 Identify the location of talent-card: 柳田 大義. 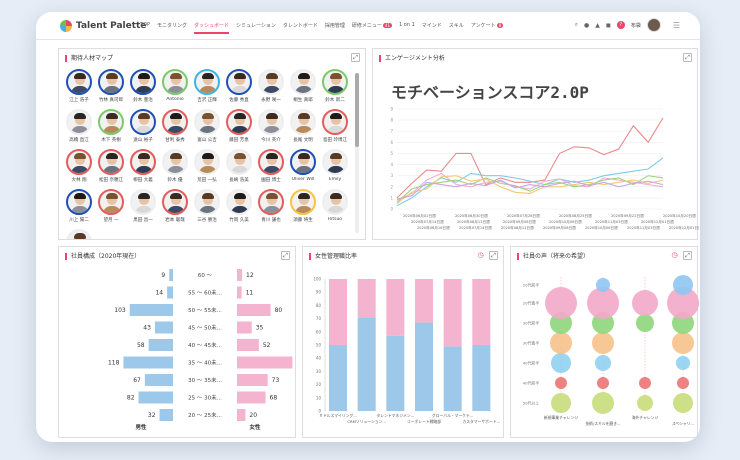
(143, 168).